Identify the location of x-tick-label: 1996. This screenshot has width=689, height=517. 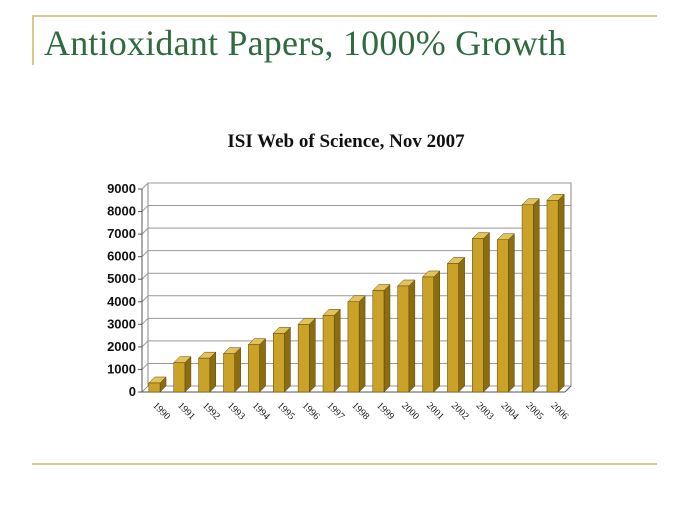
(311, 411).